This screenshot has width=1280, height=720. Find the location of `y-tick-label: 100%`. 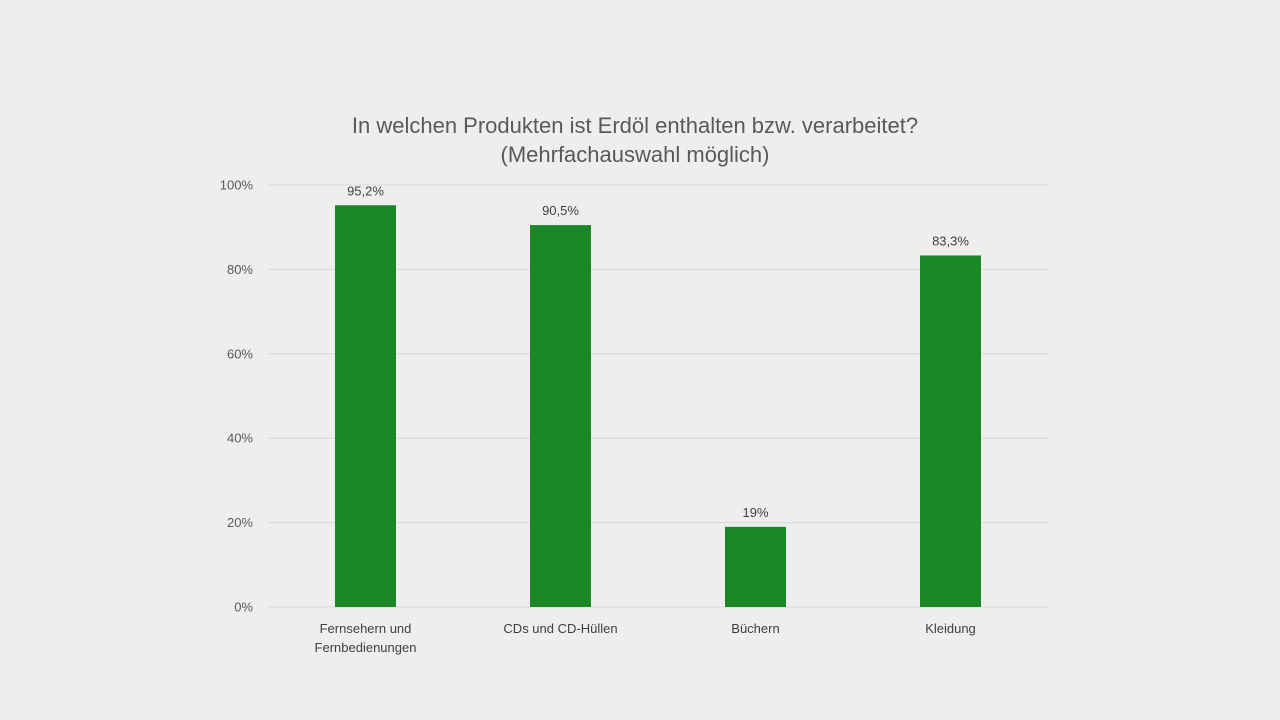

y-tick-label: 100% is located at coordinates (237, 185).